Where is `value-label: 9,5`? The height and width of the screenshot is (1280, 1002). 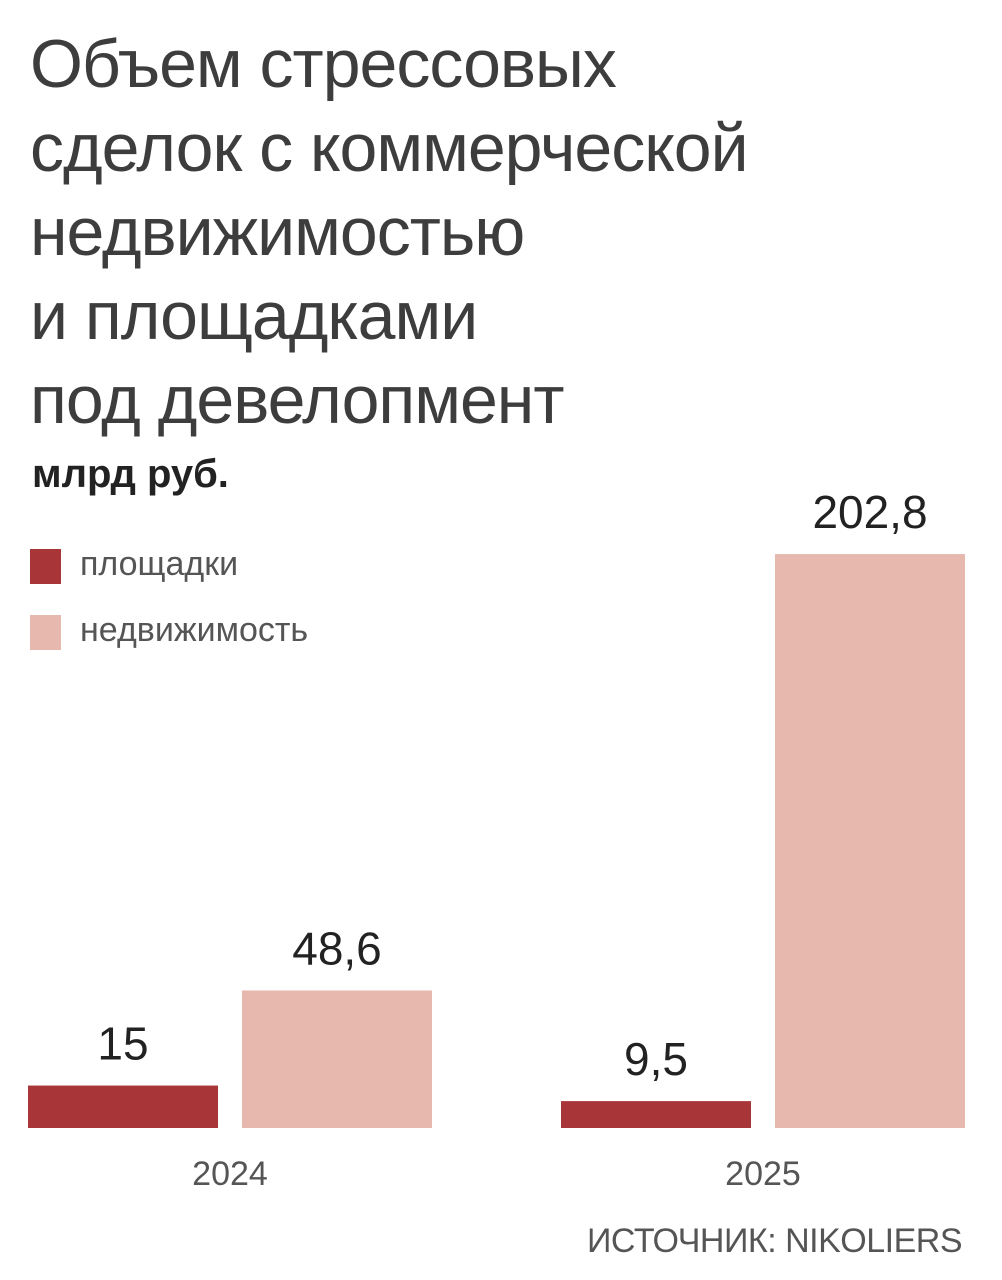
value-label: 9,5 is located at coordinates (656, 1059).